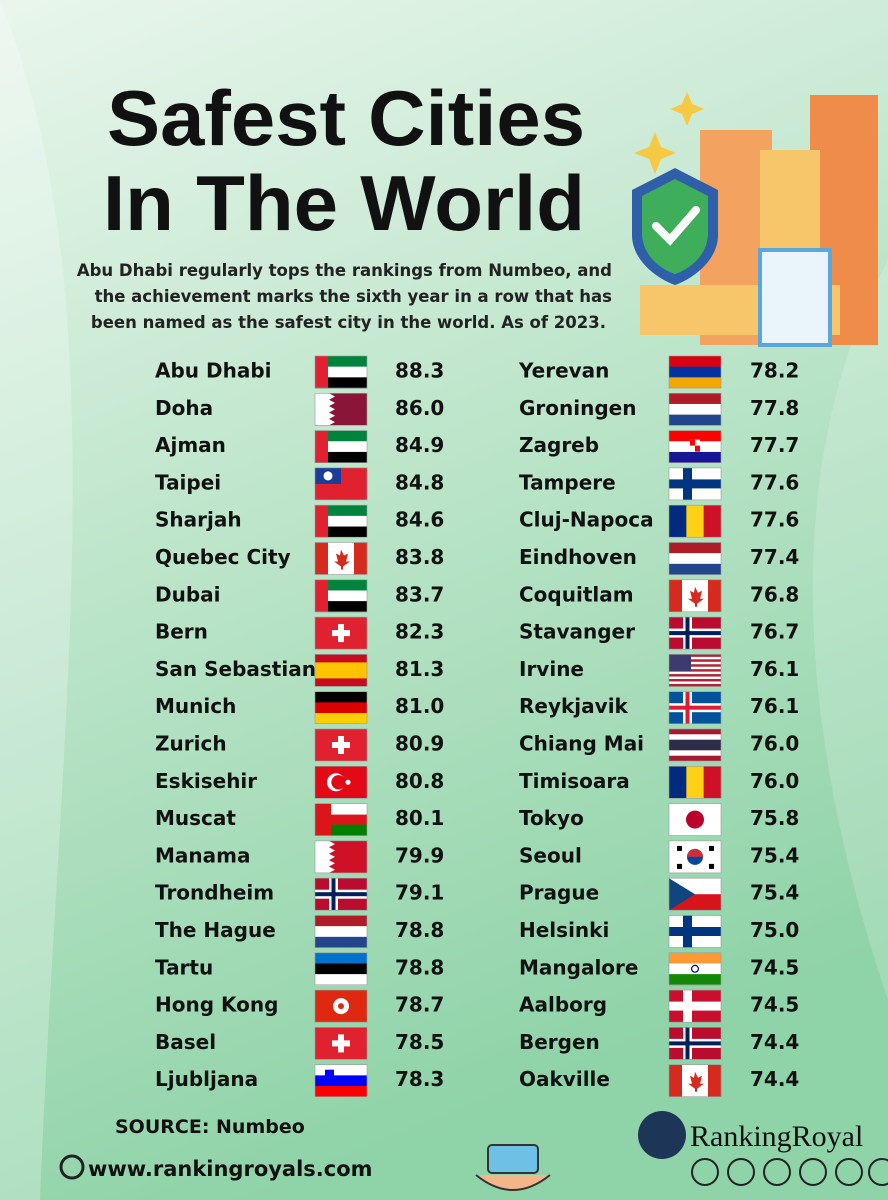 The image size is (888, 1200). I want to click on score: 80.1, so click(419, 818).